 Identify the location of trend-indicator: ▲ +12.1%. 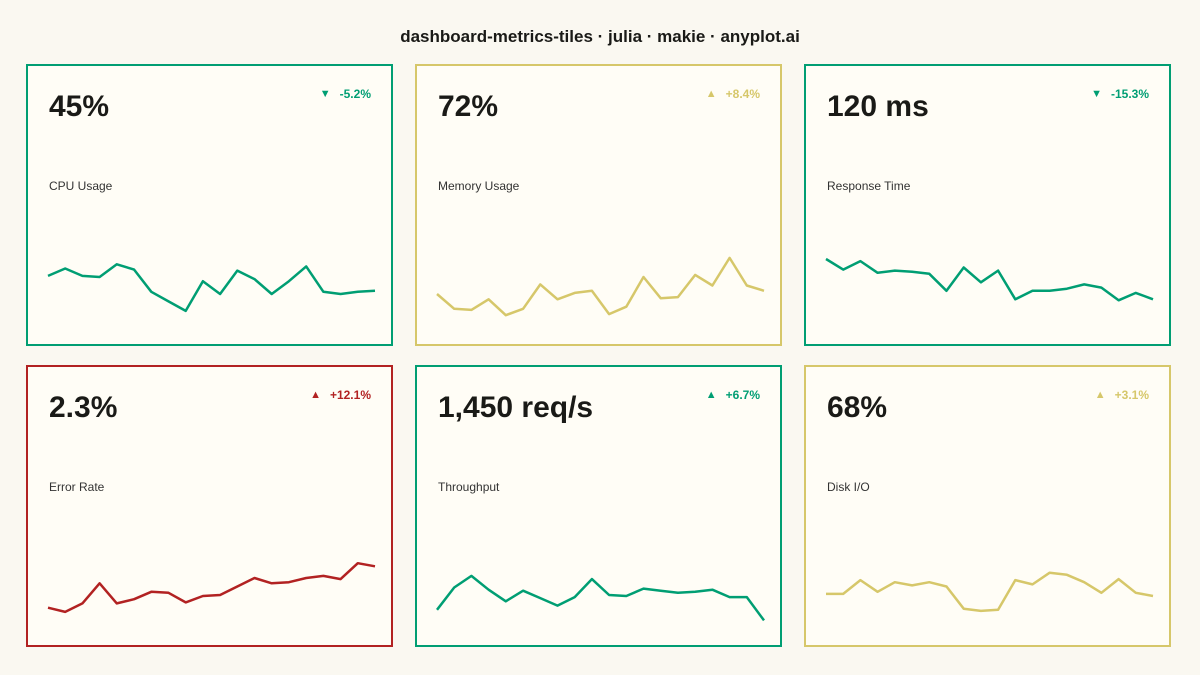
(340, 395).